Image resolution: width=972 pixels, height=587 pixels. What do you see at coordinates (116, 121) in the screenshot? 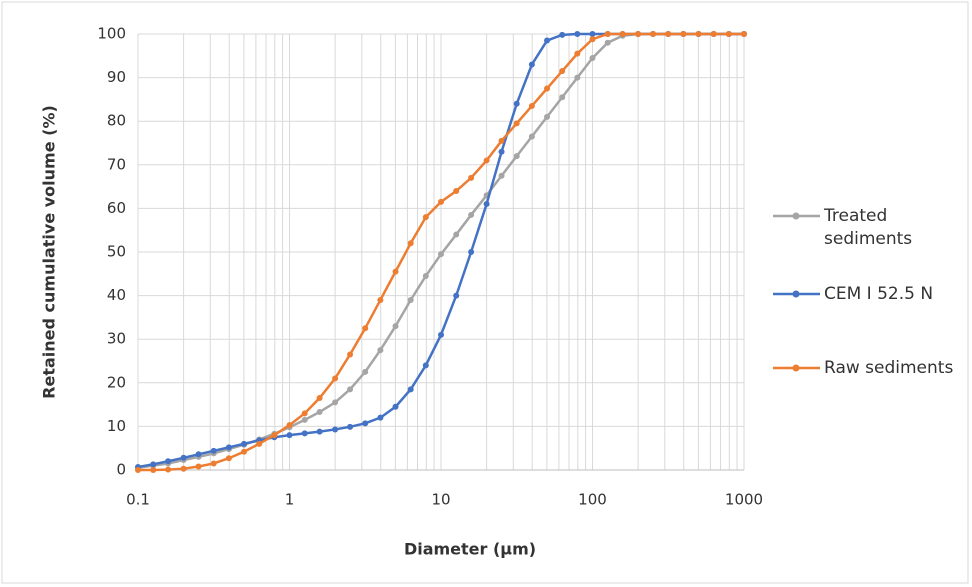
I see `y-tick-label: 80` at bounding box center [116, 121].